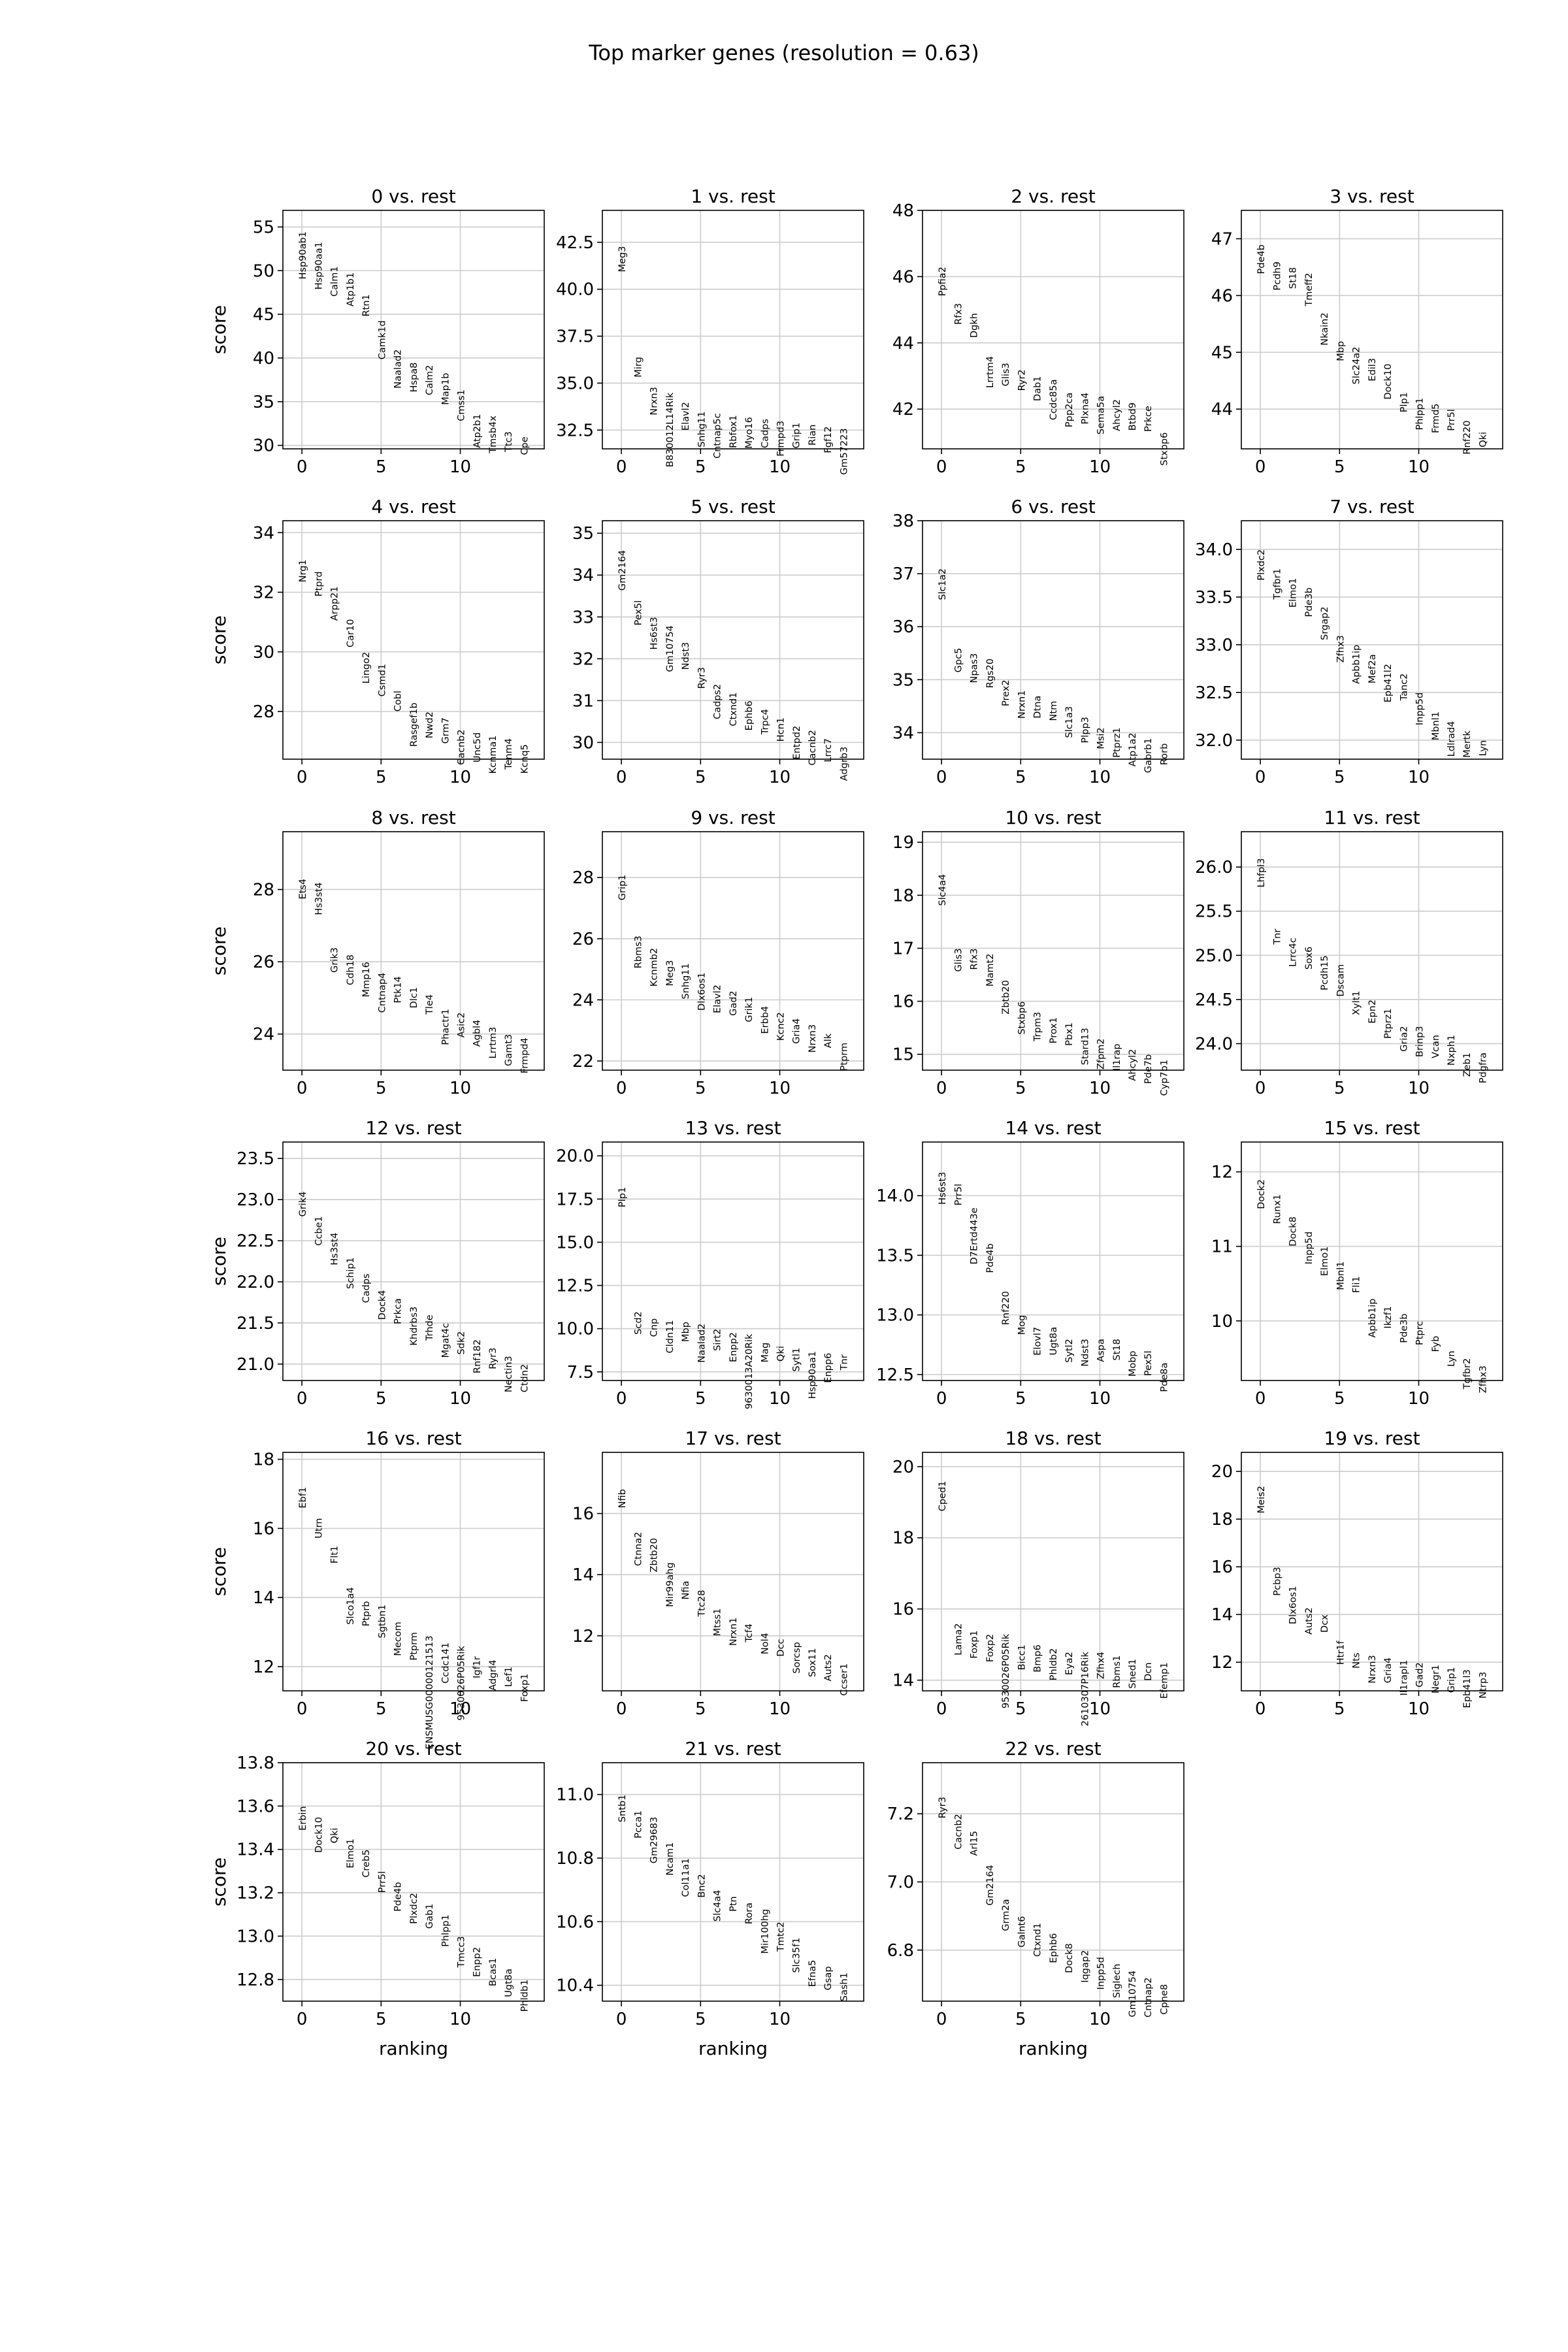 This screenshot has width=1568, height=2352. I want to click on y-tick-label: 10.0, so click(575, 1329).